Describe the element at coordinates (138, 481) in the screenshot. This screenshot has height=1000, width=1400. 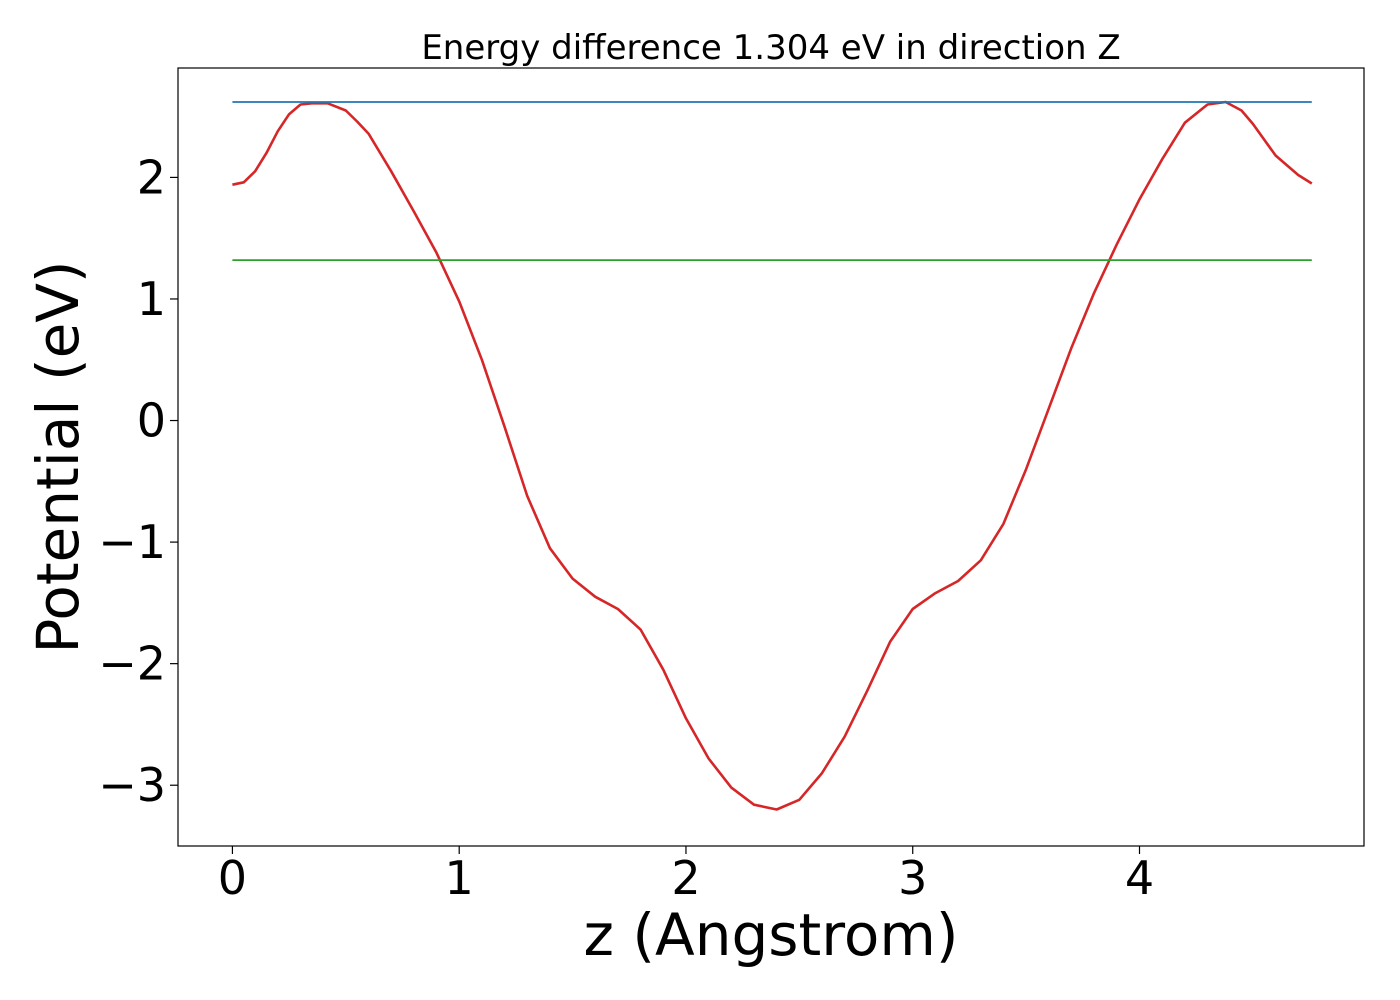
I see `y-axis: −3 −2 −1 0 1 2` at that location.